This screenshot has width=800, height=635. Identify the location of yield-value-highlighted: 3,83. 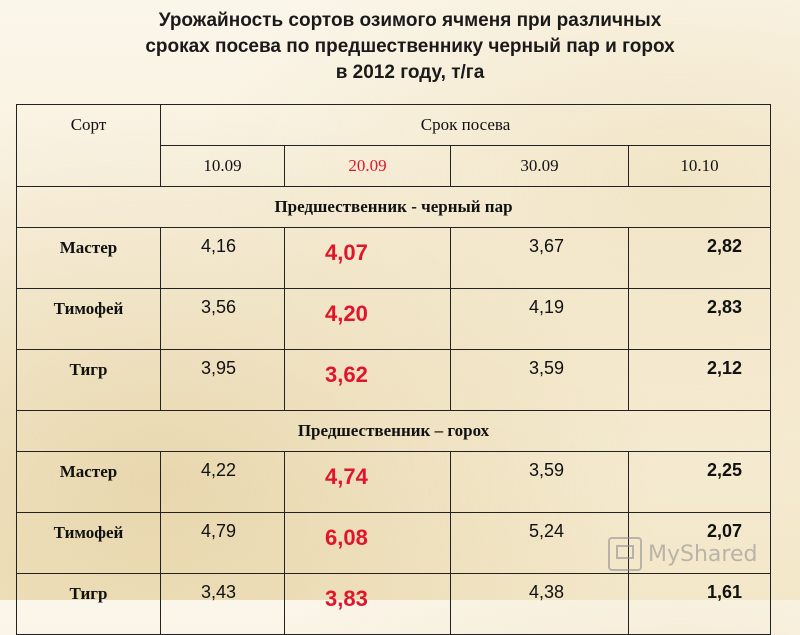
(367, 604).